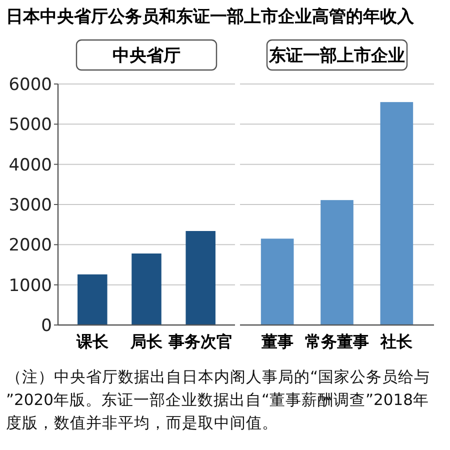 This screenshot has height=450, width=450. I want to click on x-tick-label: 董事, so click(277, 341).